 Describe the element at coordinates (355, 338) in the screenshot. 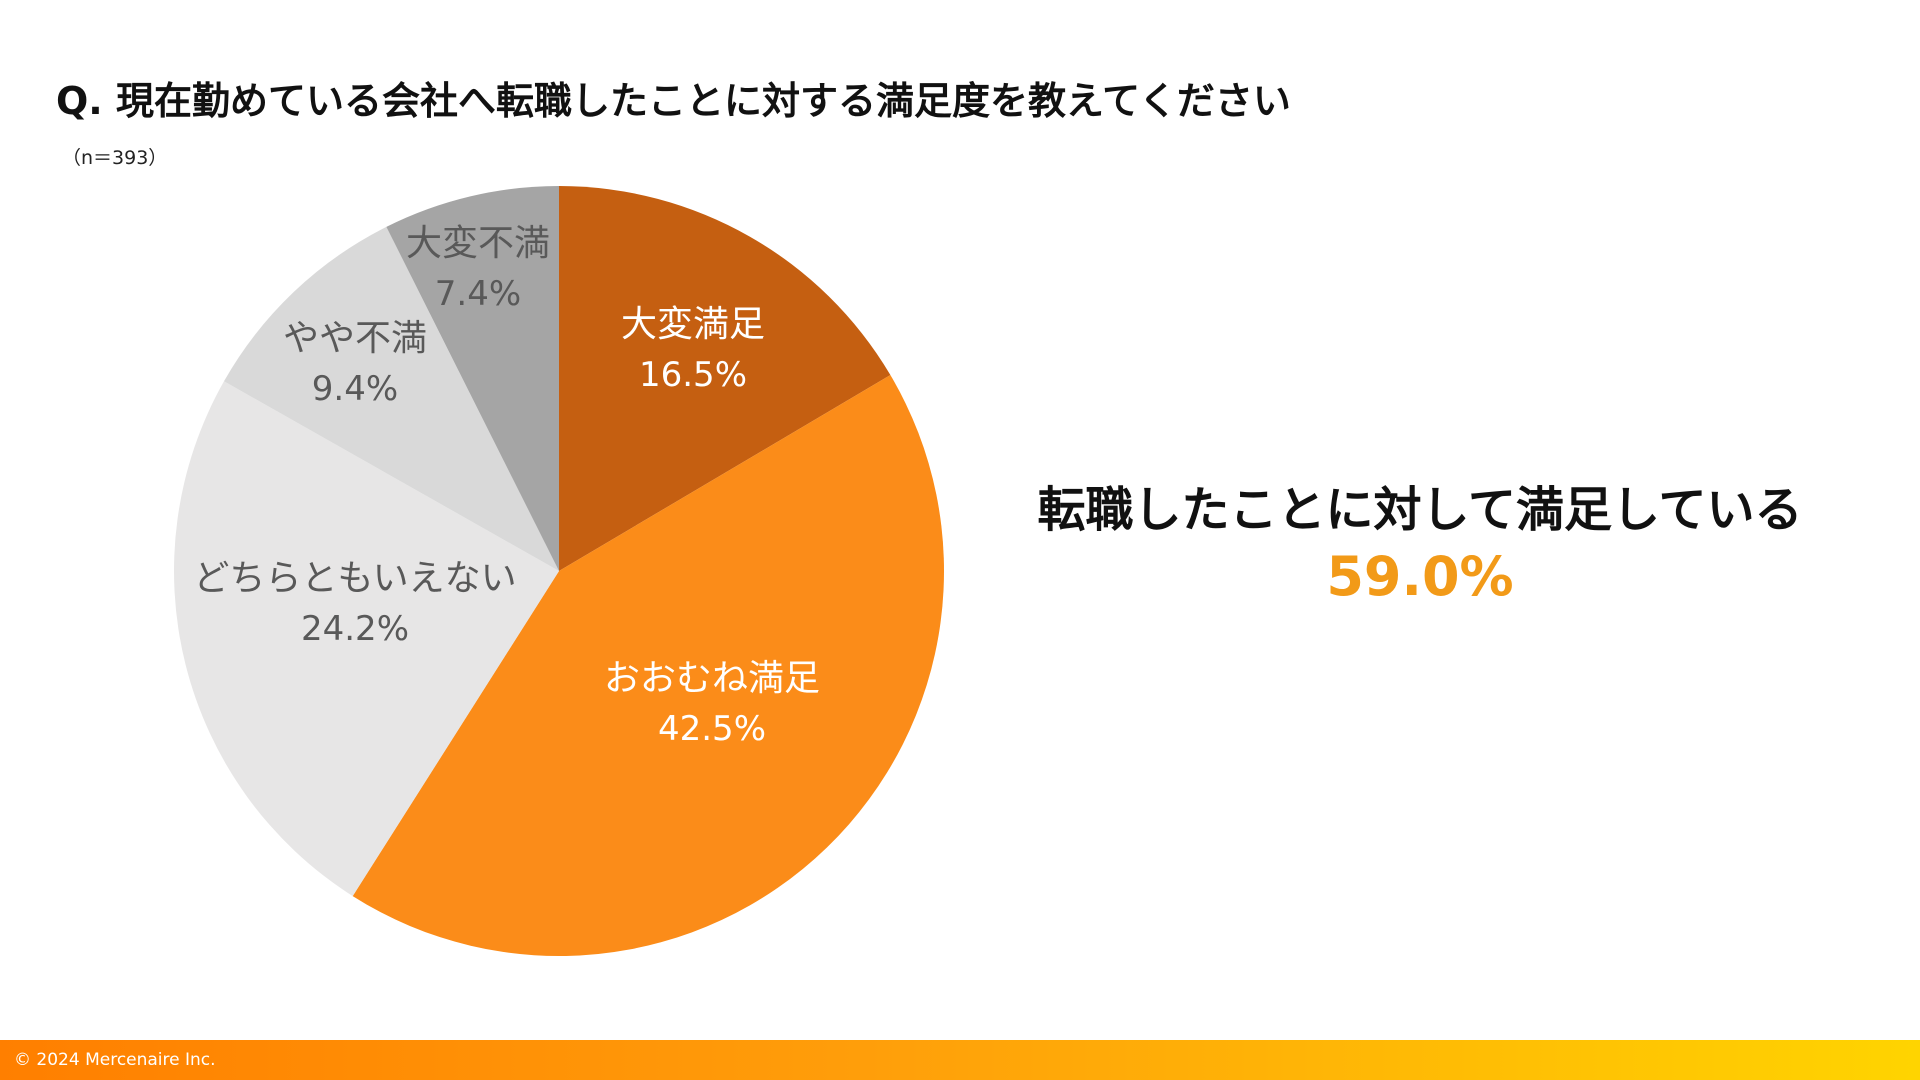

I see `slice-label: やや不満` at that location.